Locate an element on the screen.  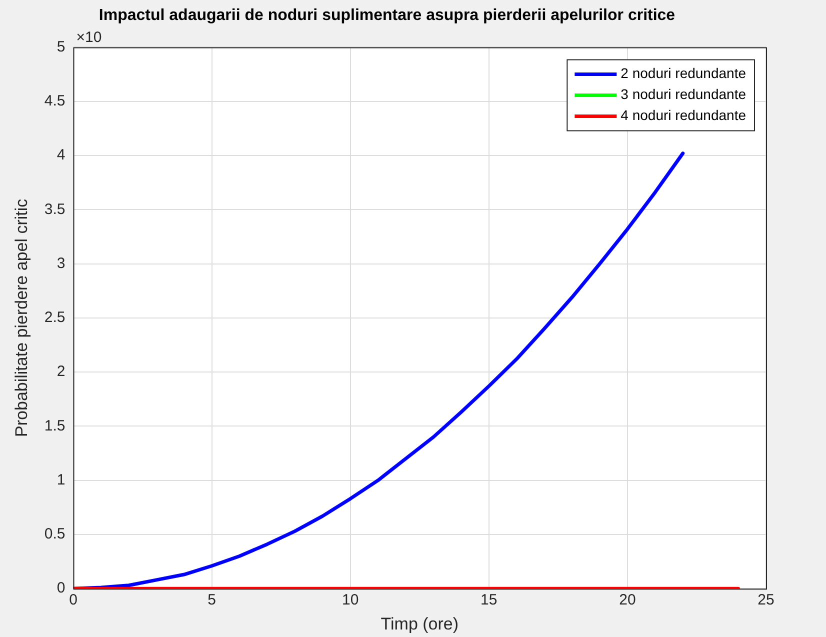
y-tick-label: 3 is located at coordinates (61, 263).